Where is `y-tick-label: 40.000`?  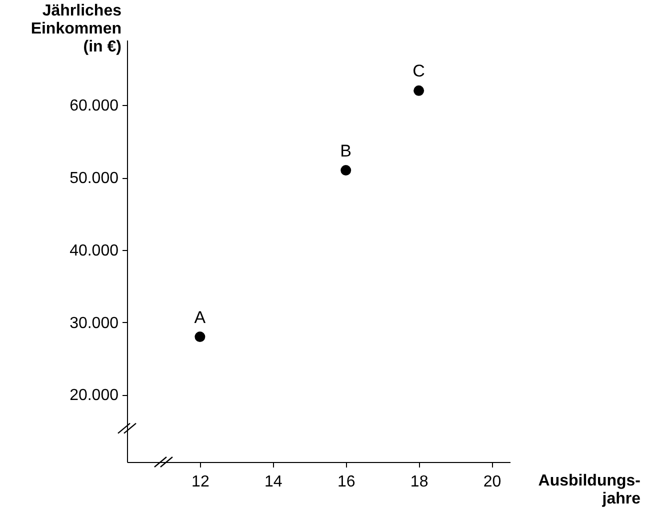
y-tick-label: 40.000 is located at coordinates (94, 251).